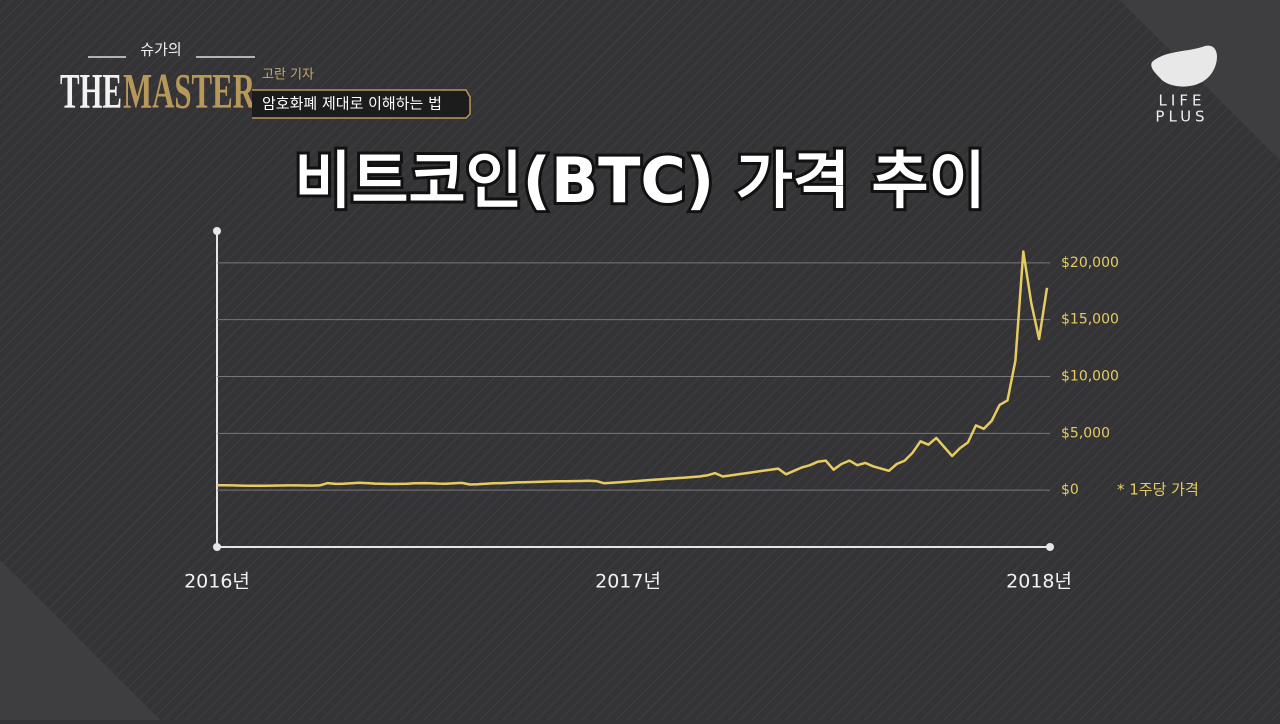 This screenshot has height=724, width=1280. I want to click on logo-text: LIFE, so click(1182, 101).